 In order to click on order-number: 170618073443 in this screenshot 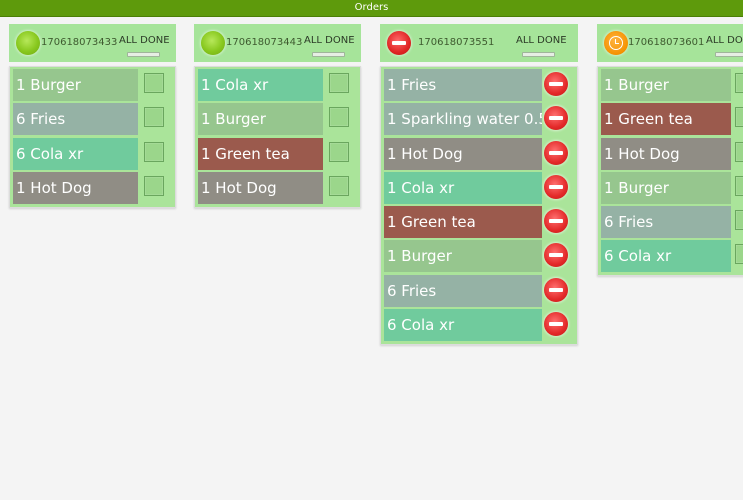, I will do `click(264, 42)`.